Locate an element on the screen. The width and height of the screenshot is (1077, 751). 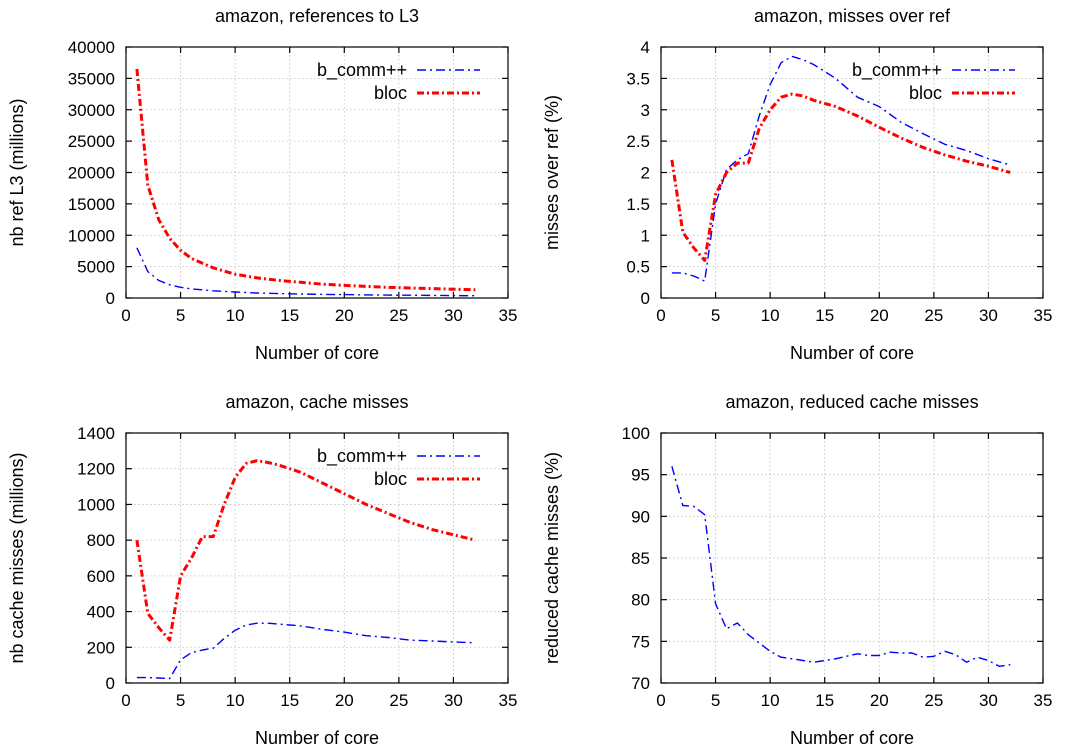
chart-title: amazon, misses over ref is located at coordinates (852, 16).